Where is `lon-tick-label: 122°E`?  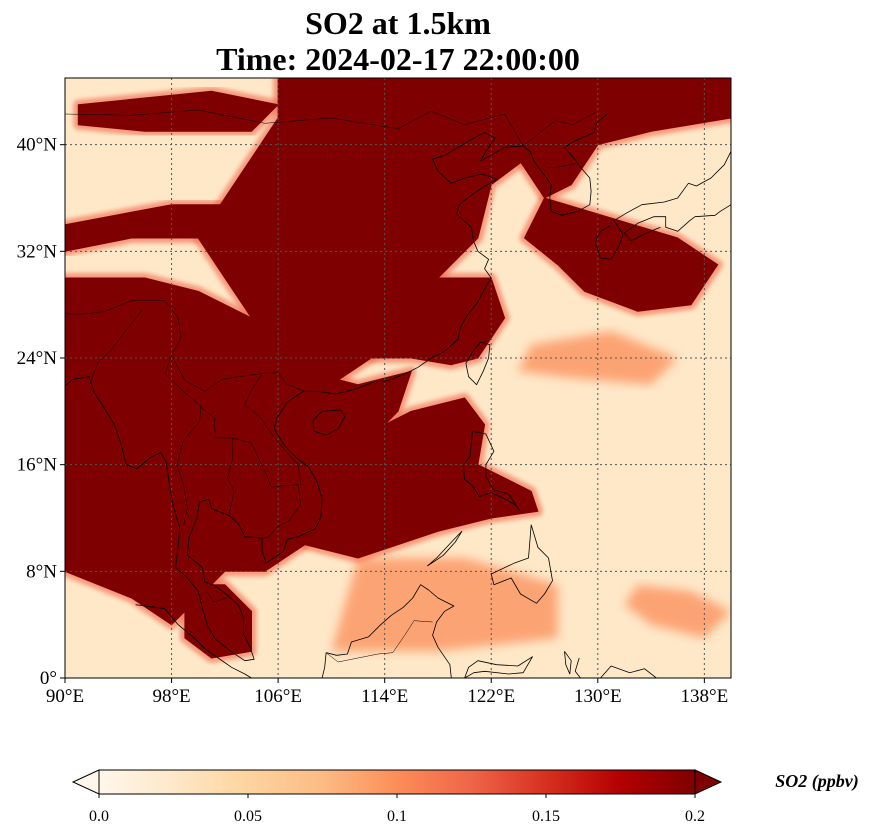 lon-tick-label: 122°E is located at coordinates (491, 696).